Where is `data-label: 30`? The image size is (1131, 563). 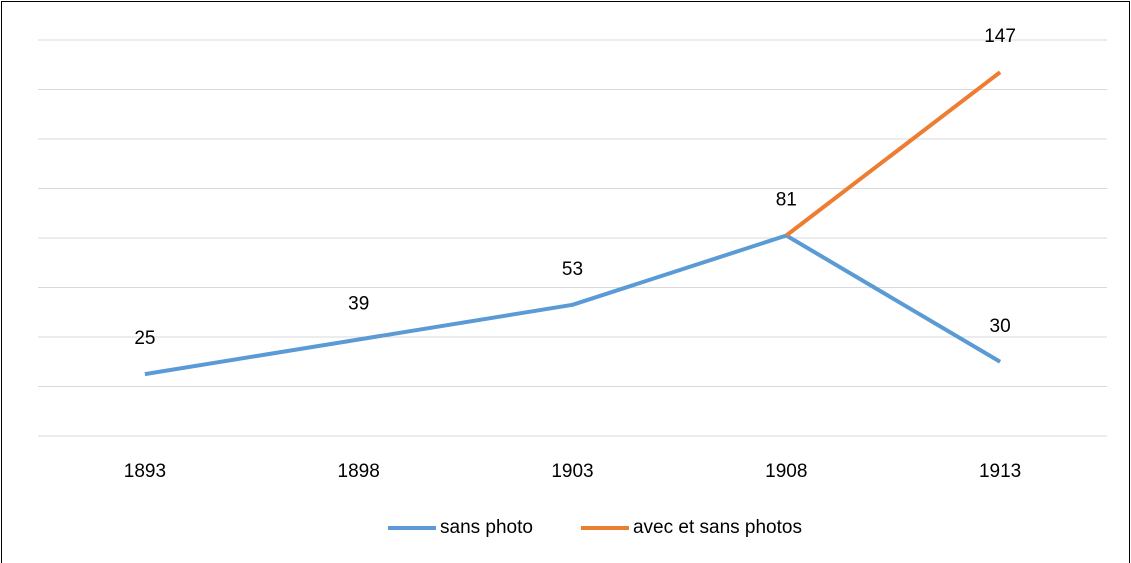
data-label: 30 is located at coordinates (1000, 326).